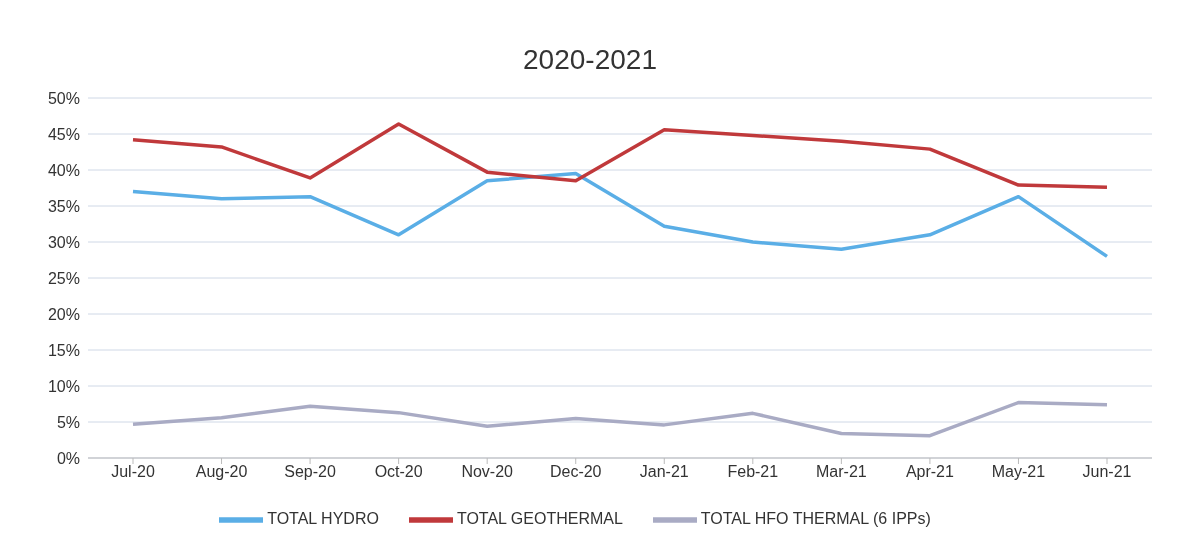 This screenshot has width=1180, height=560. I want to click on y-tick-label: 45%, so click(63, 134).